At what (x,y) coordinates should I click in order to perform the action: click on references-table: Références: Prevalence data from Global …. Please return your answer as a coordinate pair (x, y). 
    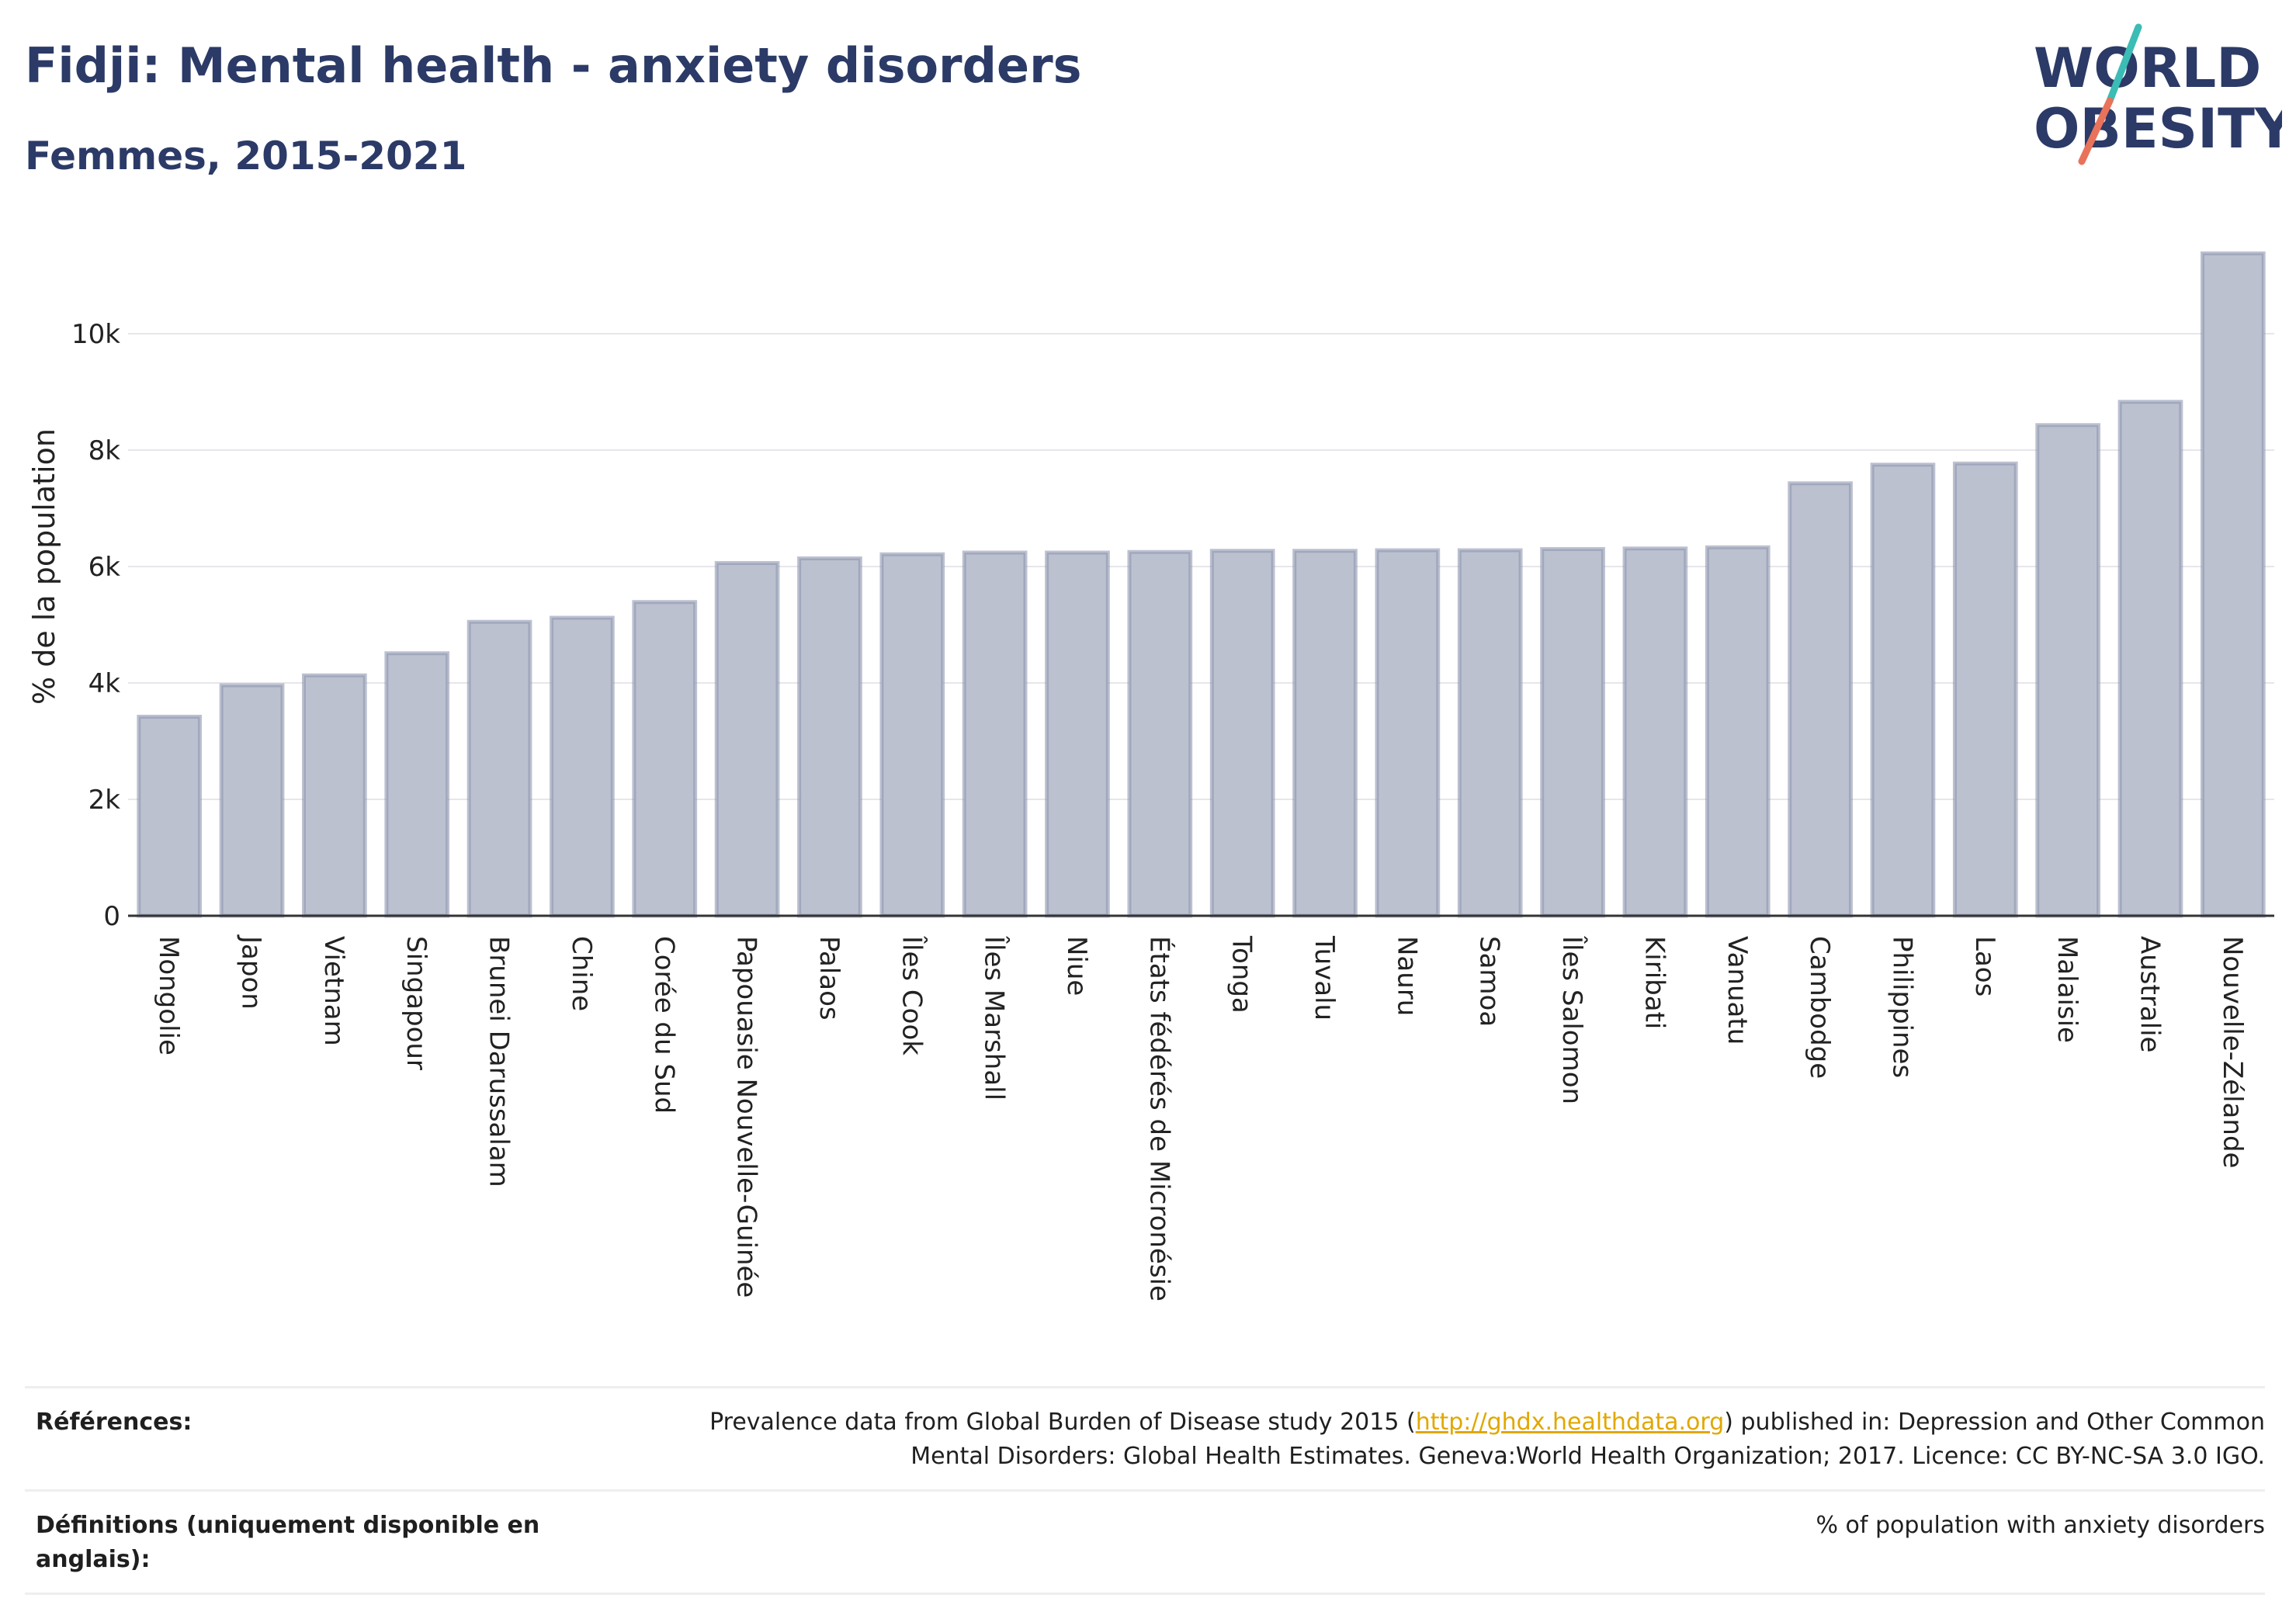
    Looking at the image, I should click on (1145, 1490).